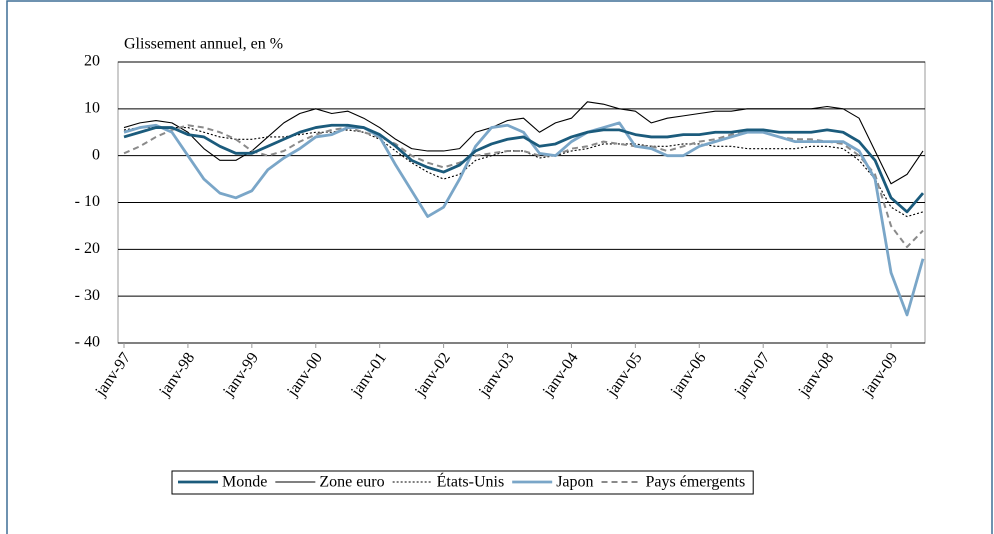 This screenshot has width=994, height=534. I want to click on x-tick-label: janv-03, so click(496, 375).